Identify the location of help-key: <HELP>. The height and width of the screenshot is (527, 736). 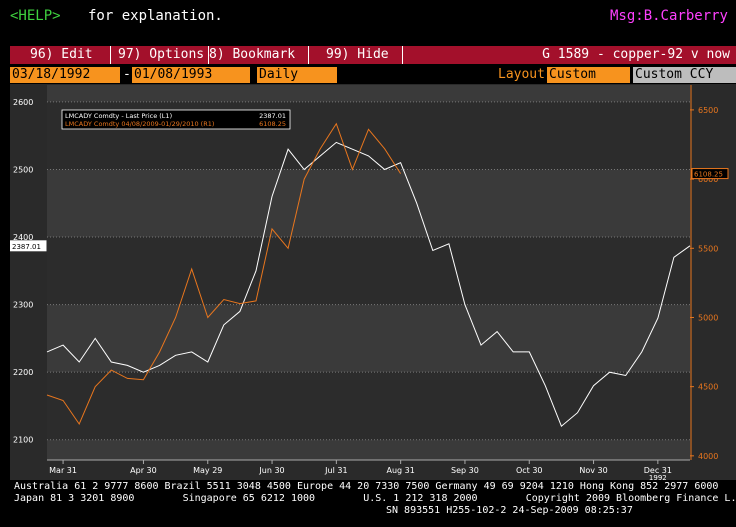
(35, 16).